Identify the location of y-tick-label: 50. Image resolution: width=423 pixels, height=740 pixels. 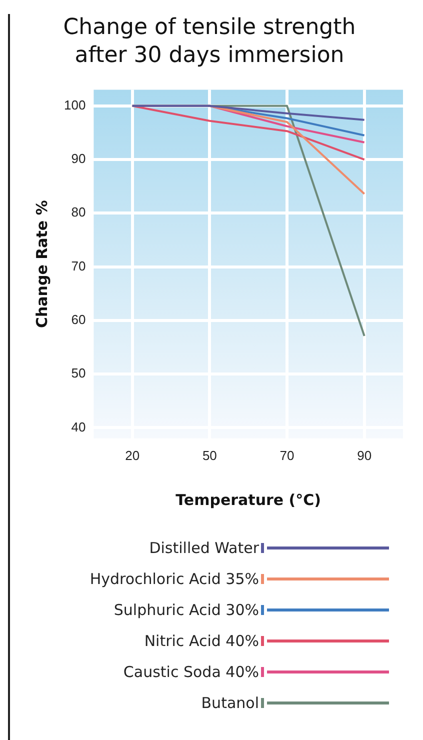
(78, 373).